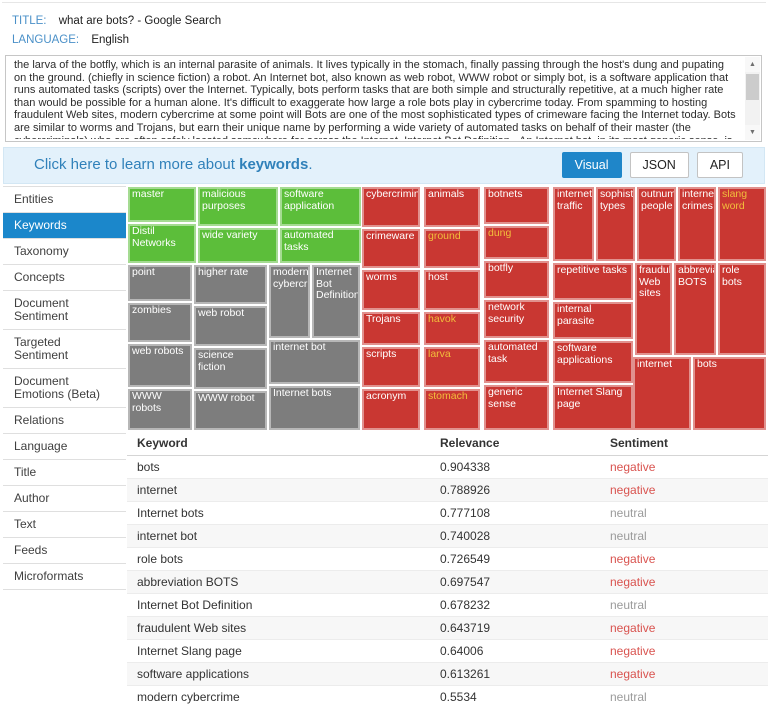  I want to click on treemap-tile-web-robots: web robots, so click(160, 365).